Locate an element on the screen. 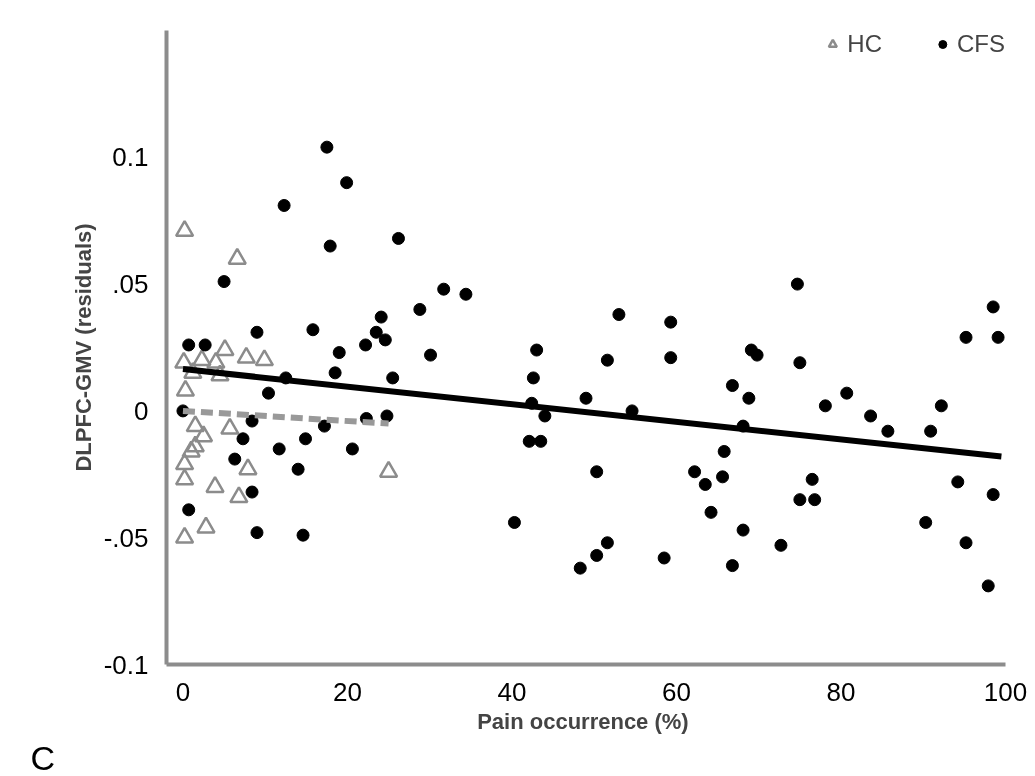  y-axis-title: DLPFC-GMV (residuals) is located at coordinates (83, 347).